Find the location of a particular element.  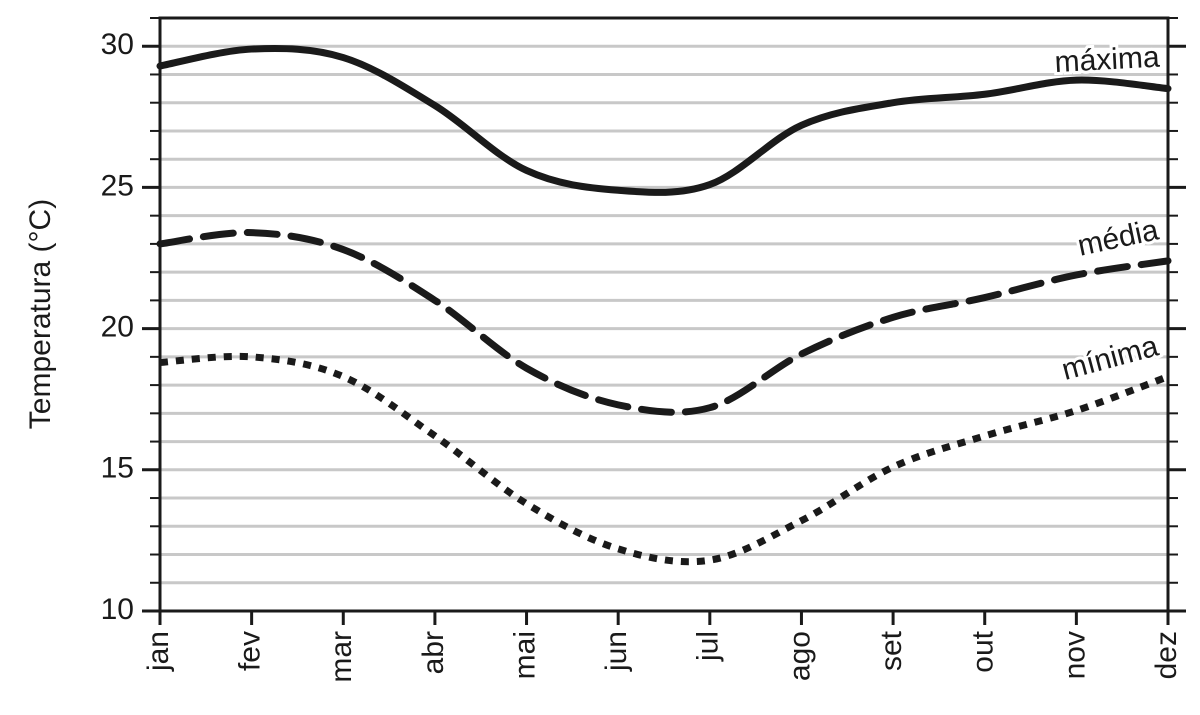

y-tick-label: 15 is located at coordinates (117, 468).